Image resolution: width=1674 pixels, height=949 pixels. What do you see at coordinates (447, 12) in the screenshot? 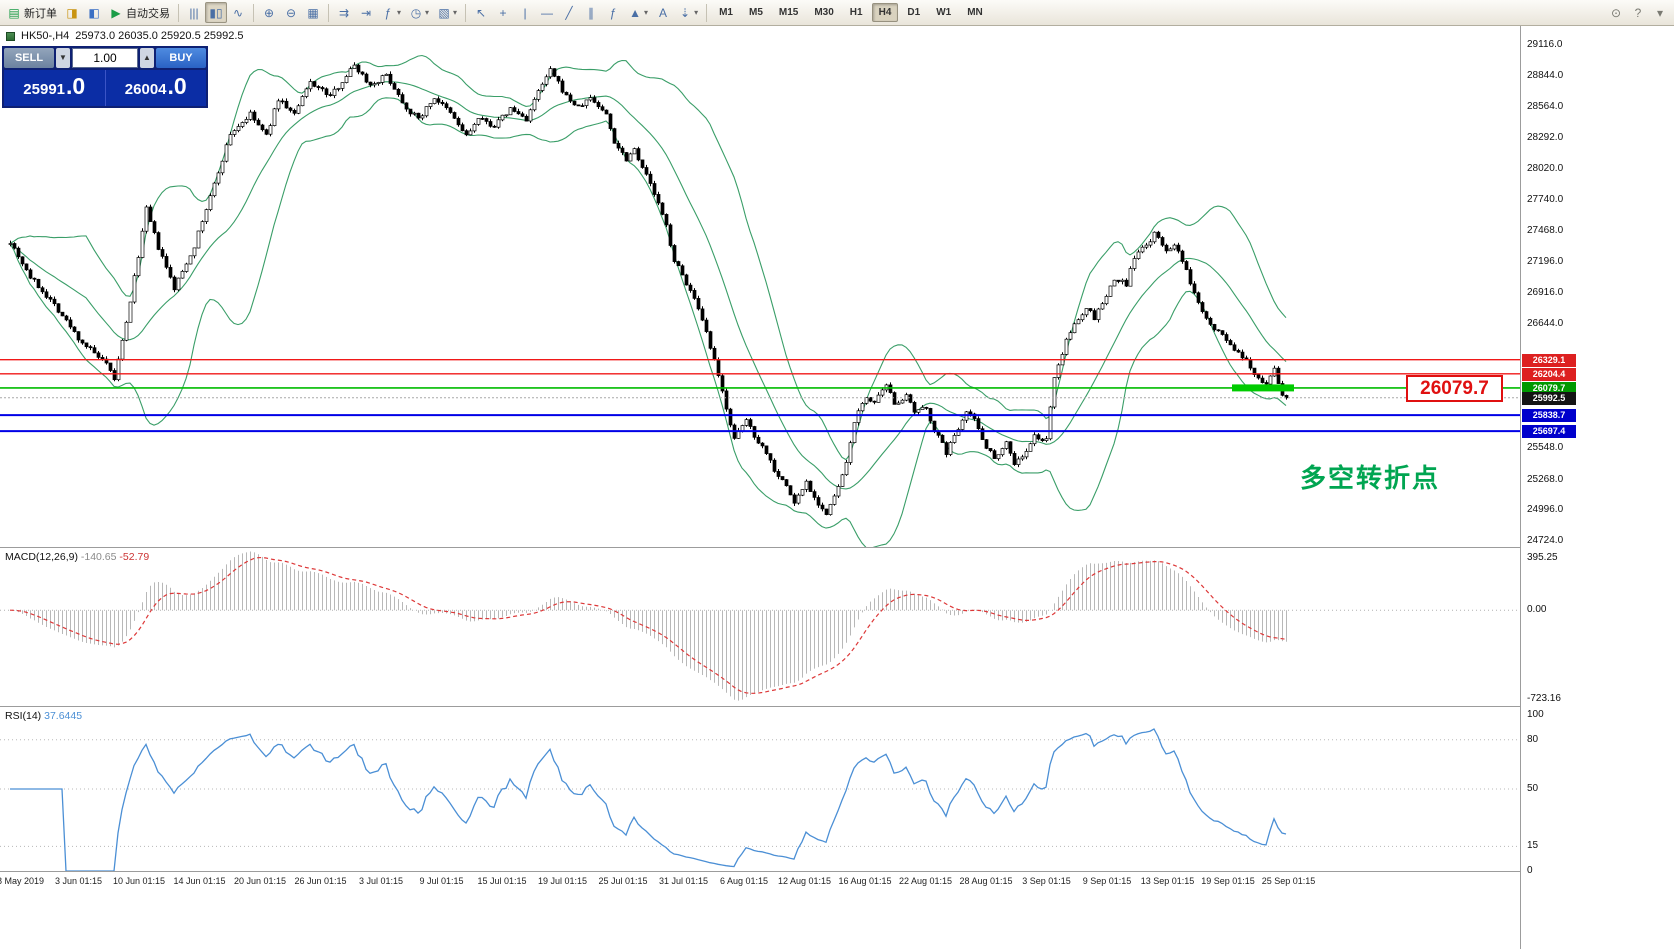
I see `templates-button: ▧ ▾` at bounding box center [447, 12].